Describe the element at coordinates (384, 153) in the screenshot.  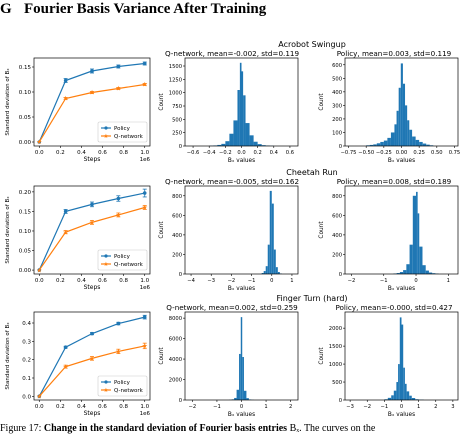
I see `xtick-label: −0.25` at that location.